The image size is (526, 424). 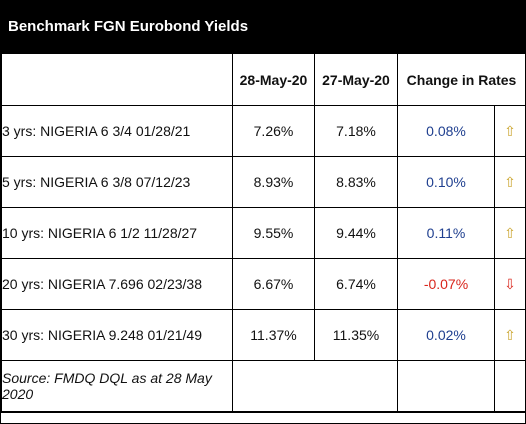 What do you see at coordinates (263, 412) in the screenshot?
I see `bottom-divider` at bounding box center [263, 412].